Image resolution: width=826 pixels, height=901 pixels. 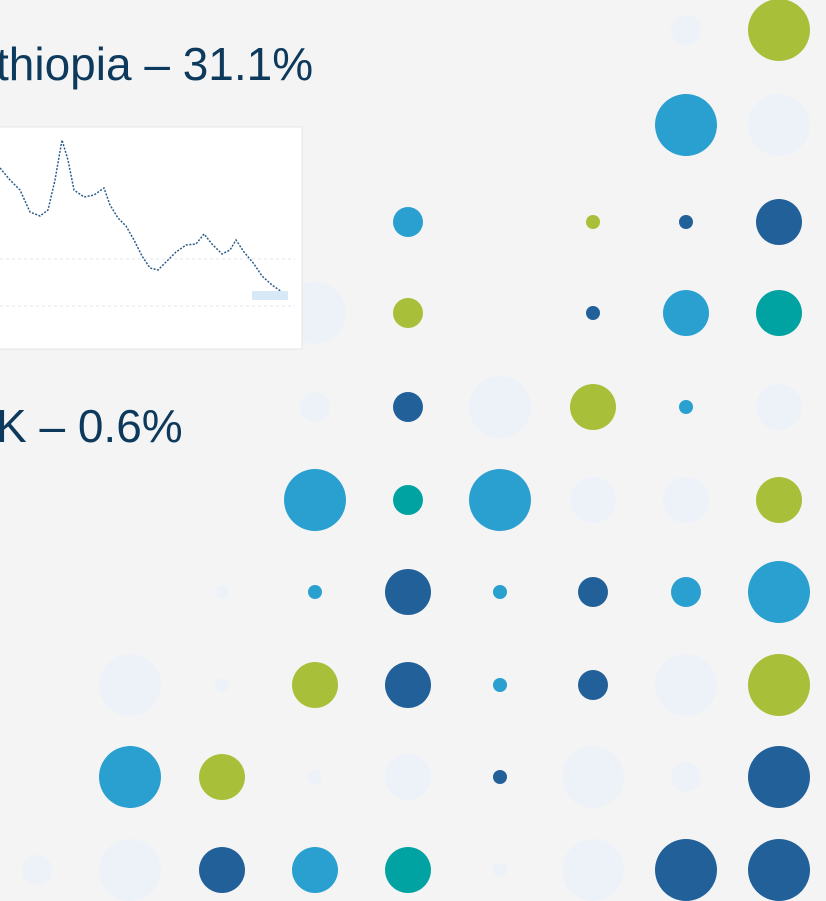 I want to click on thumbnail-line, so click(x=141, y=216).